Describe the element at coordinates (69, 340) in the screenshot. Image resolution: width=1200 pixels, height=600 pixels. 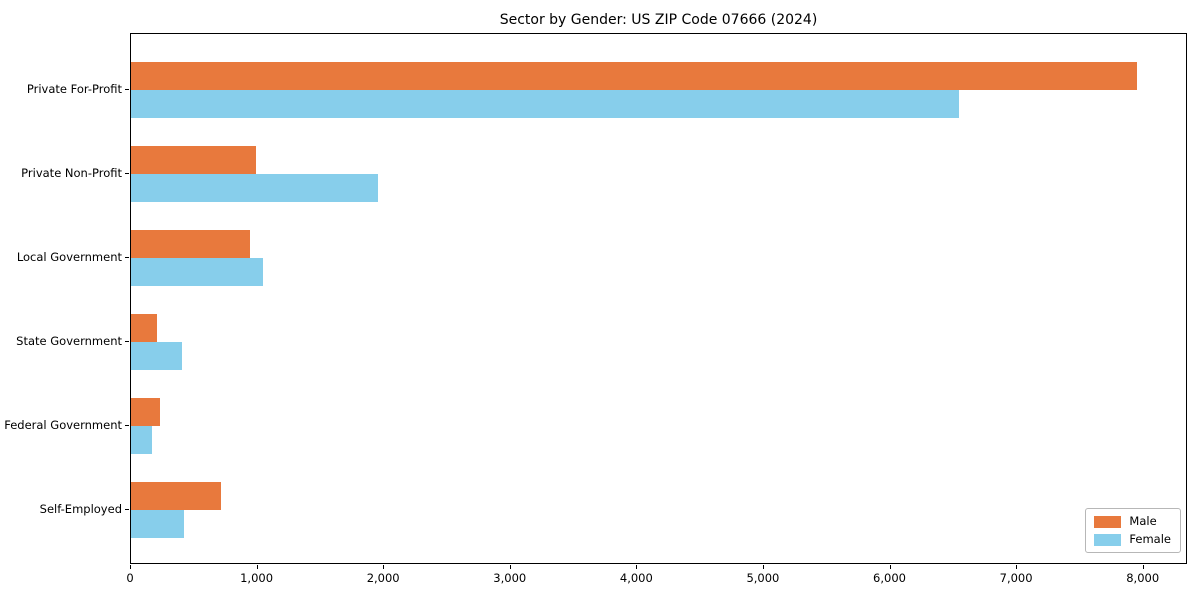
I see `y-tick-label: State Government` at that location.